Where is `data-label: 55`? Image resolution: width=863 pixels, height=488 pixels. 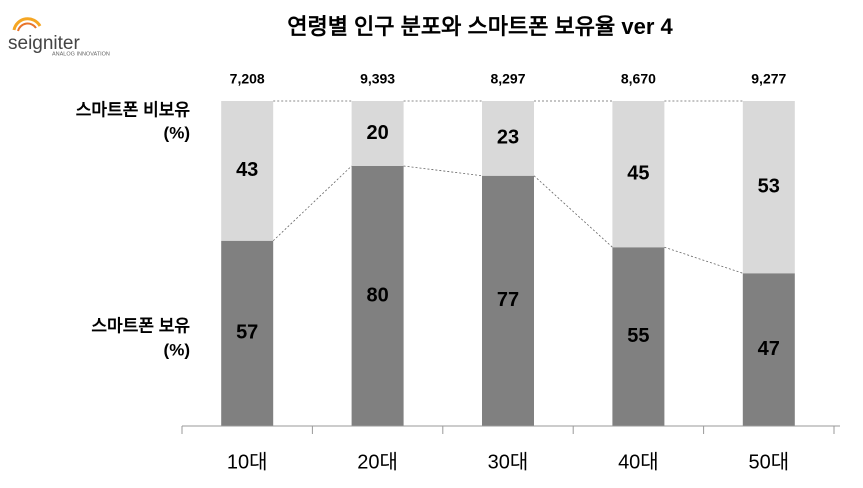
data-label: 55 is located at coordinates (638, 336).